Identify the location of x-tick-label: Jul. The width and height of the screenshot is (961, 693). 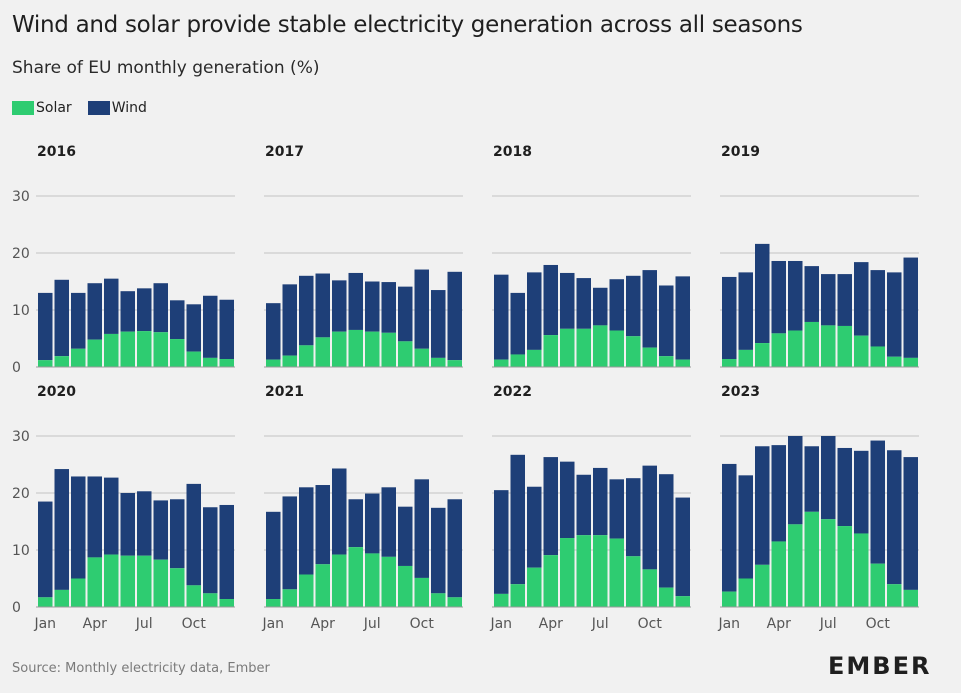
(828, 624).